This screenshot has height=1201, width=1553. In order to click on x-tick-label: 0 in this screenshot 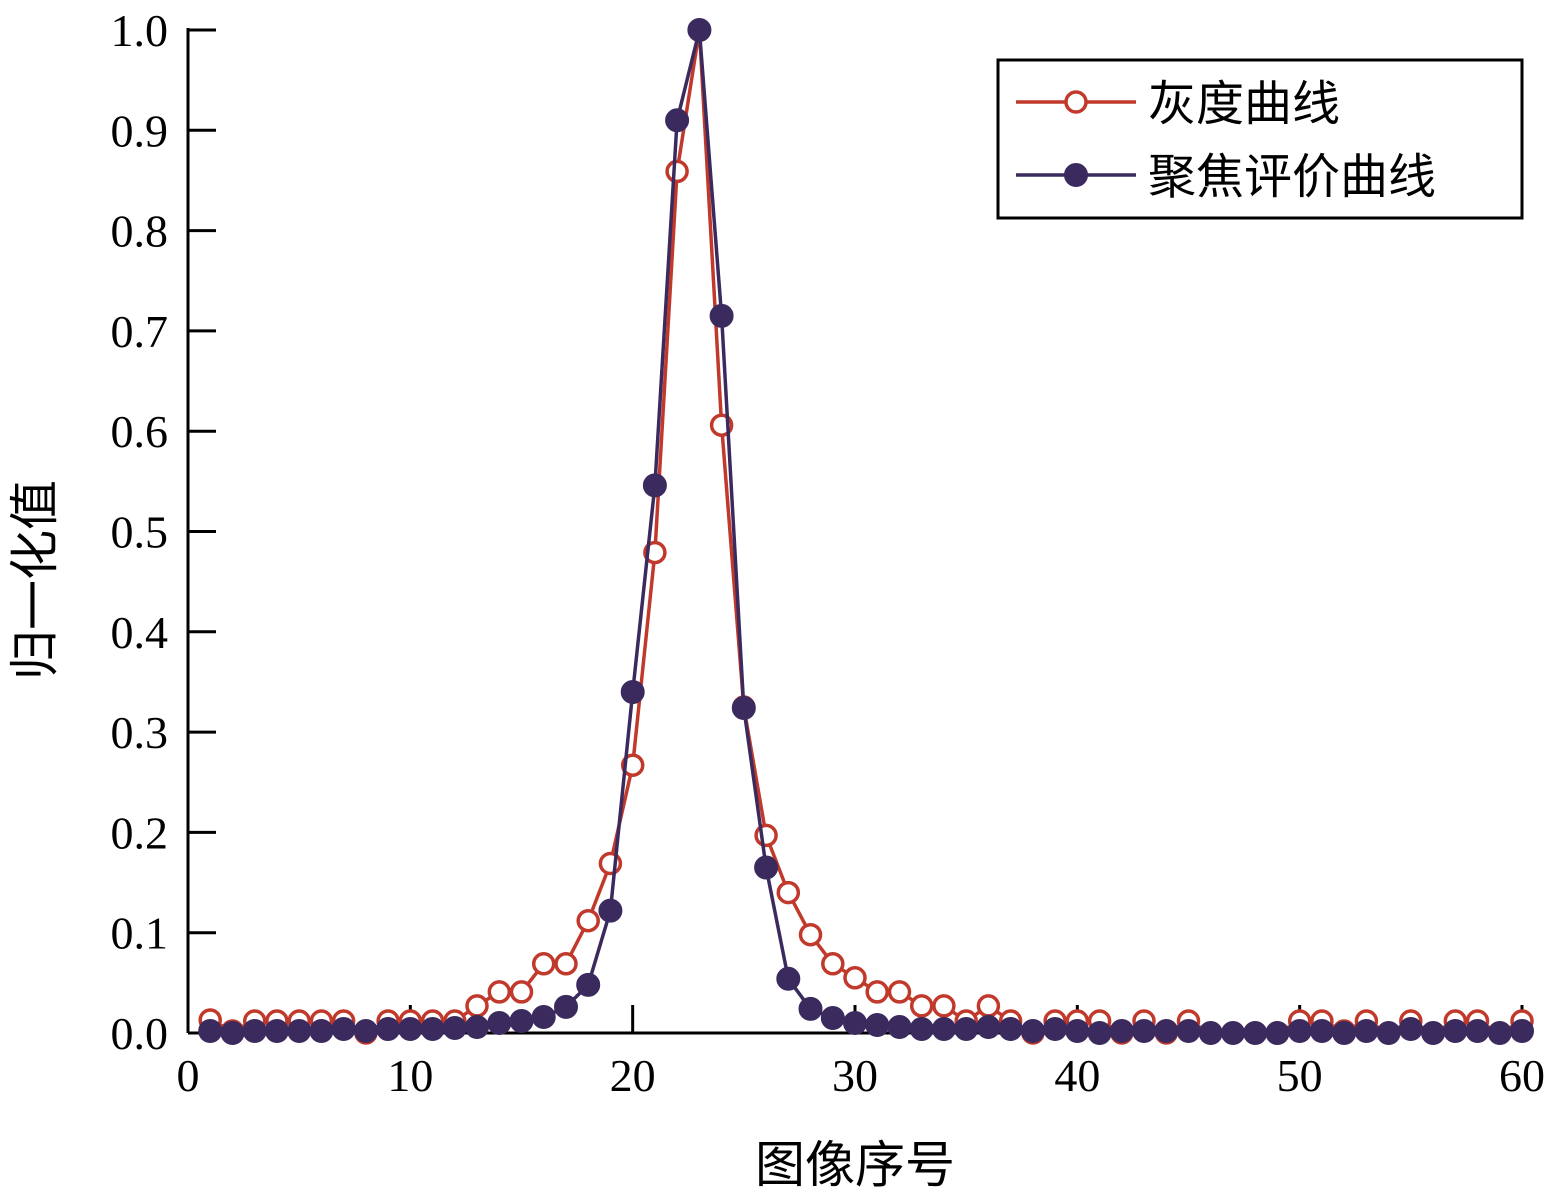, I will do `click(188, 1075)`.